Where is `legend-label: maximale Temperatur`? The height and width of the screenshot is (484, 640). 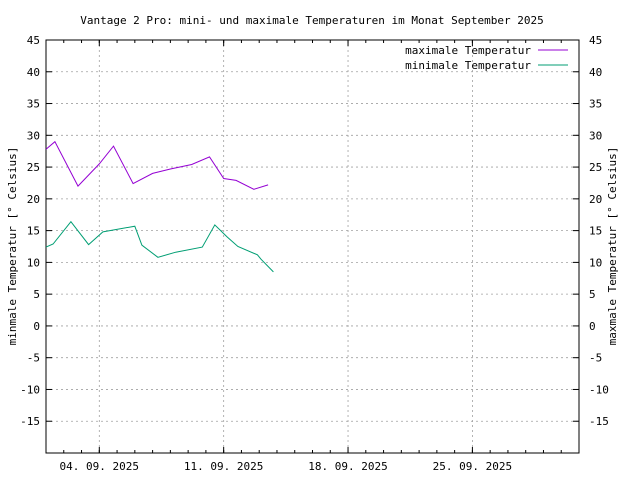 legend-label: maximale Temperatur is located at coordinates (468, 50).